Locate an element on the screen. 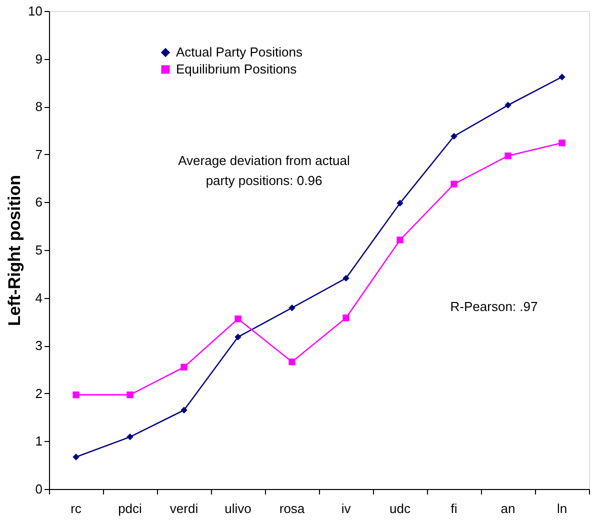 The width and height of the screenshot is (609, 529). legend-label: Equilibrium Positions is located at coordinates (237, 69).